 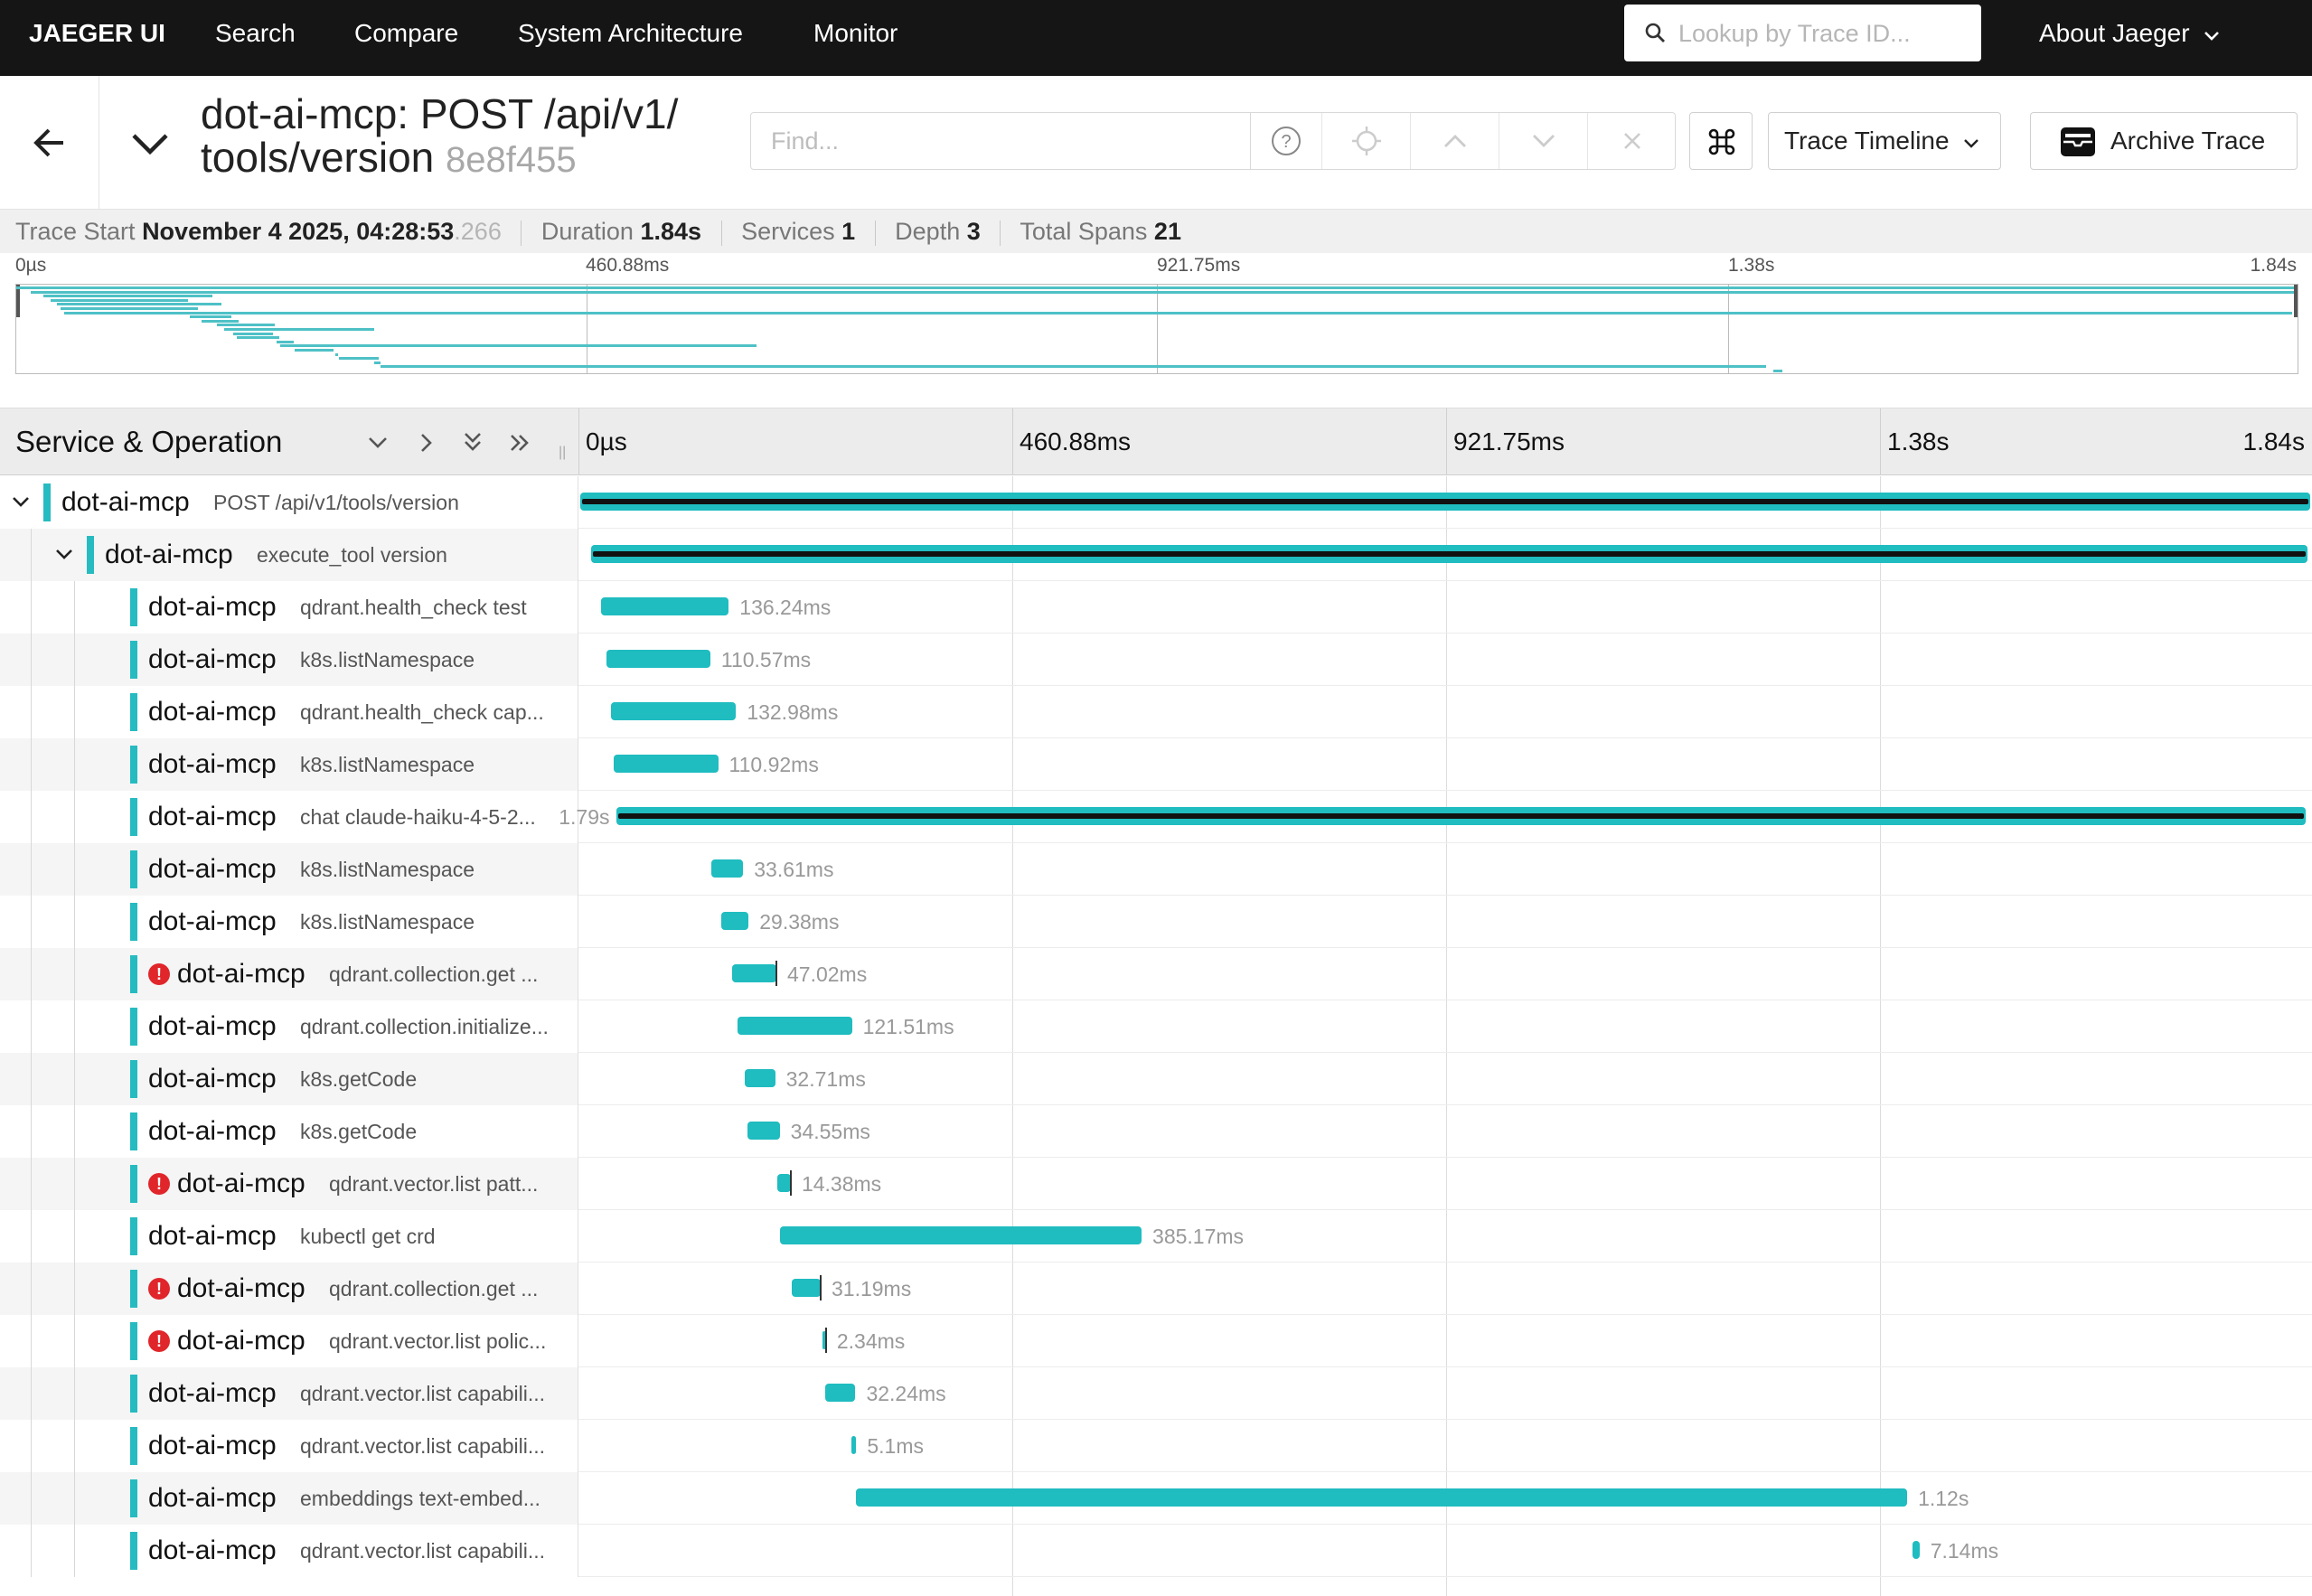 What do you see at coordinates (1156, 922) in the screenshot?
I see `span-row: dot-ai-mcp k8s.listNamespace 29.38ms` at bounding box center [1156, 922].